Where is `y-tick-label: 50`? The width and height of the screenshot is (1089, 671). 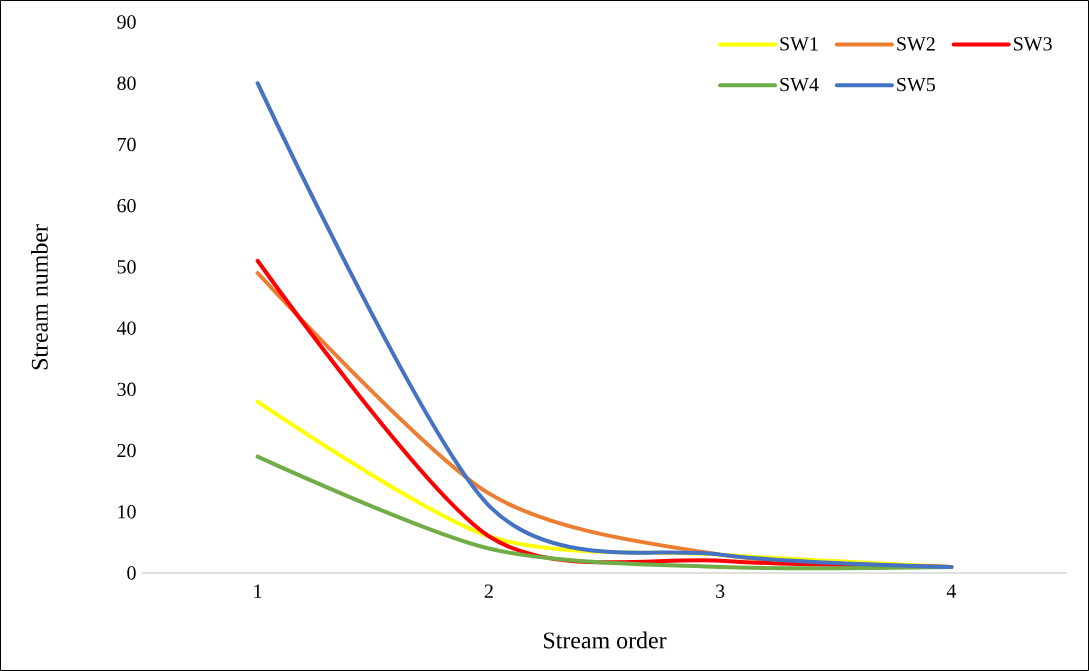
y-tick-label: 50 is located at coordinates (126, 267).